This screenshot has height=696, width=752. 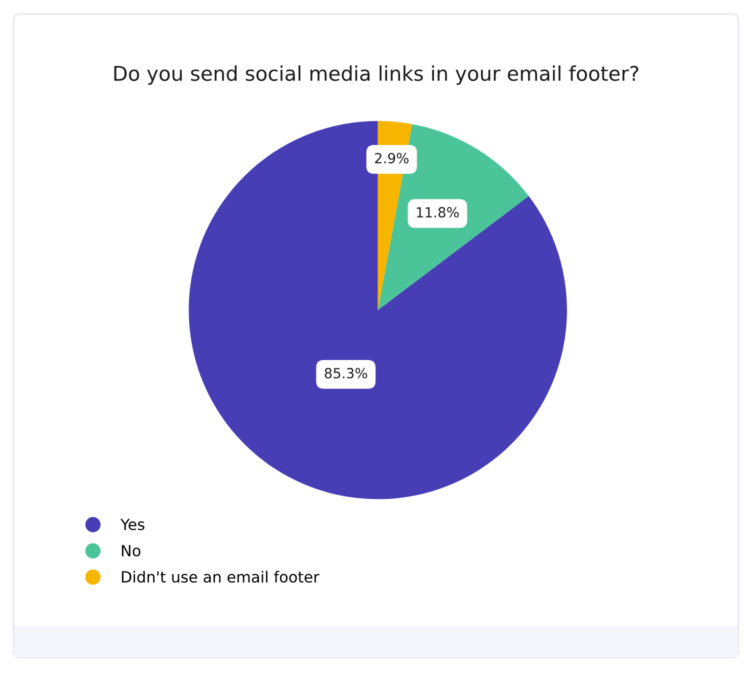 What do you see at coordinates (132, 524) in the screenshot?
I see `legend-label: Yes` at bounding box center [132, 524].